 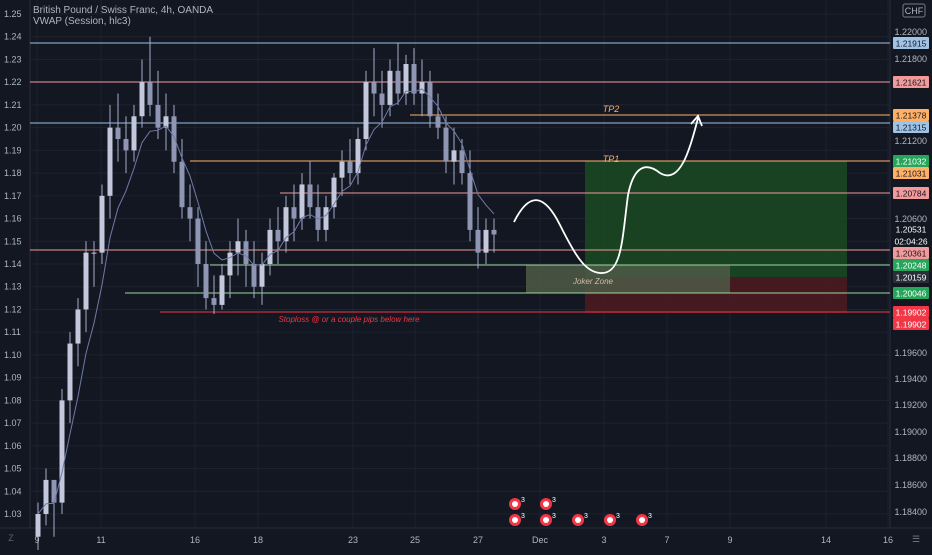 What do you see at coordinates (478, 540) in the screenshot?
I see `x-tick-label: 27` at bounding box center [478, 540].